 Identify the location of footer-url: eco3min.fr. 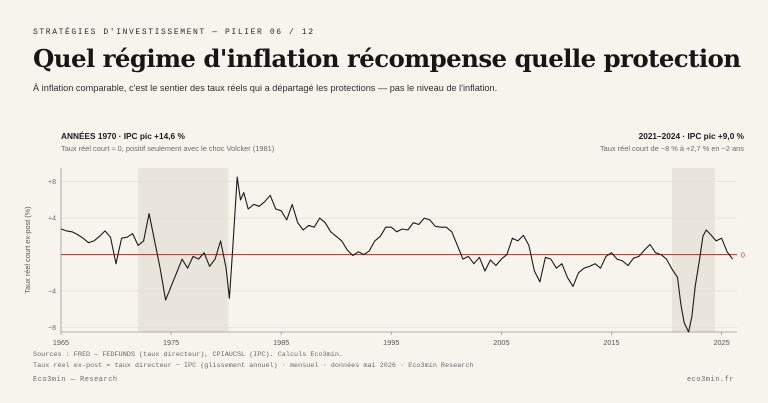
(710, 380).